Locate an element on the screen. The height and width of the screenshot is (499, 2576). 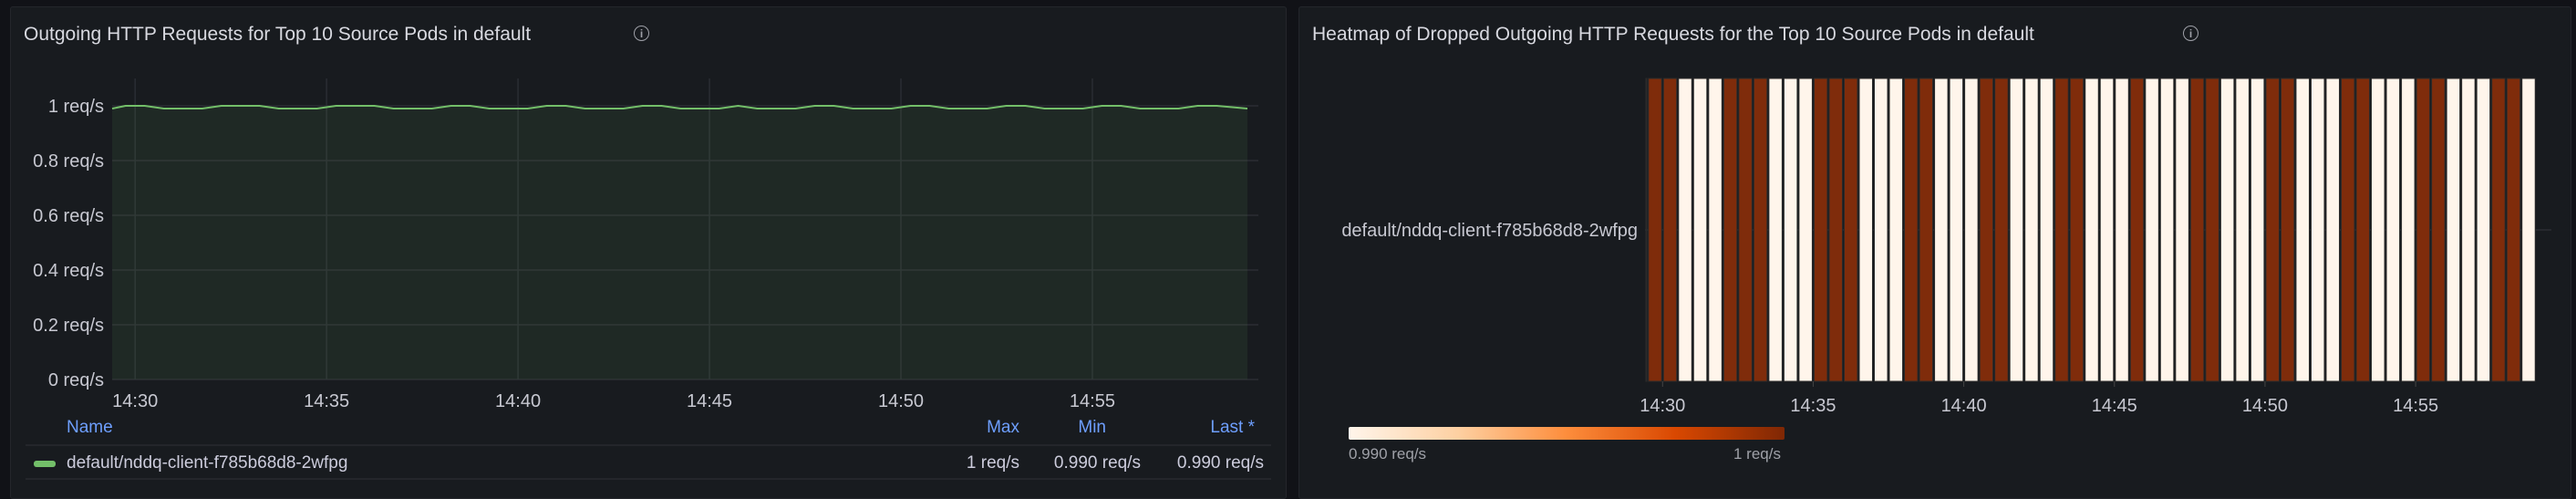
legend-header-last: Last * is located at coordinates (1232, 427).